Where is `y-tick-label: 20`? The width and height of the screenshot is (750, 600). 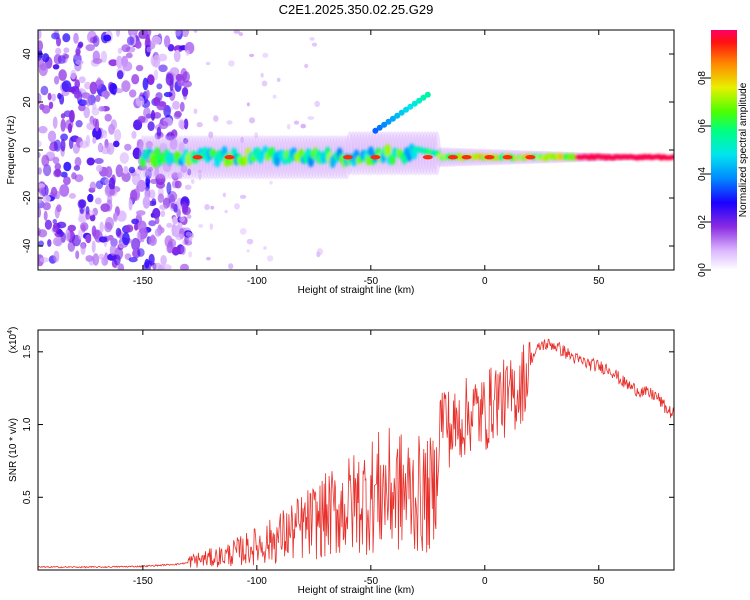
y-tick-label: 20 is located at coordinates (27, 102).